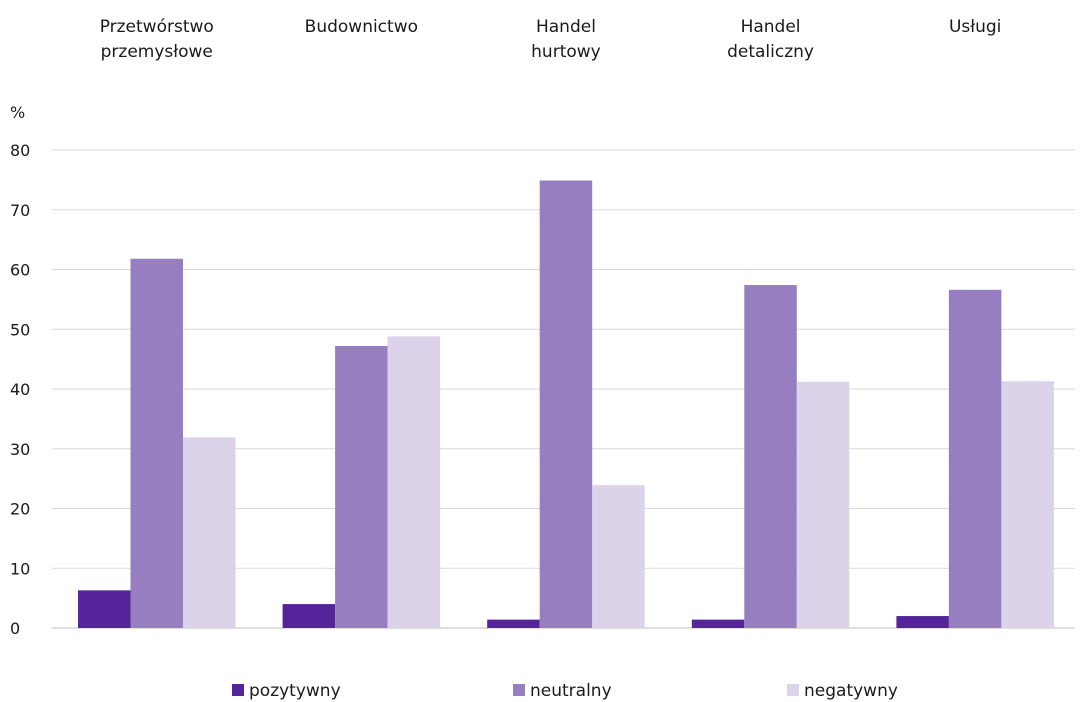 The height and width of the screenshot is (702, 1088). I want to click on legend-label-negatywny: negatywny, so click(851, 691).